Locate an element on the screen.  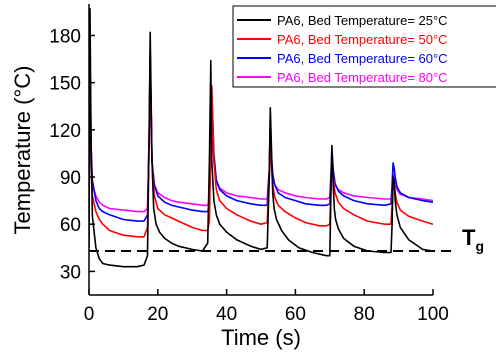
x-tick-label: 80 is located at coordinates (364, 314).